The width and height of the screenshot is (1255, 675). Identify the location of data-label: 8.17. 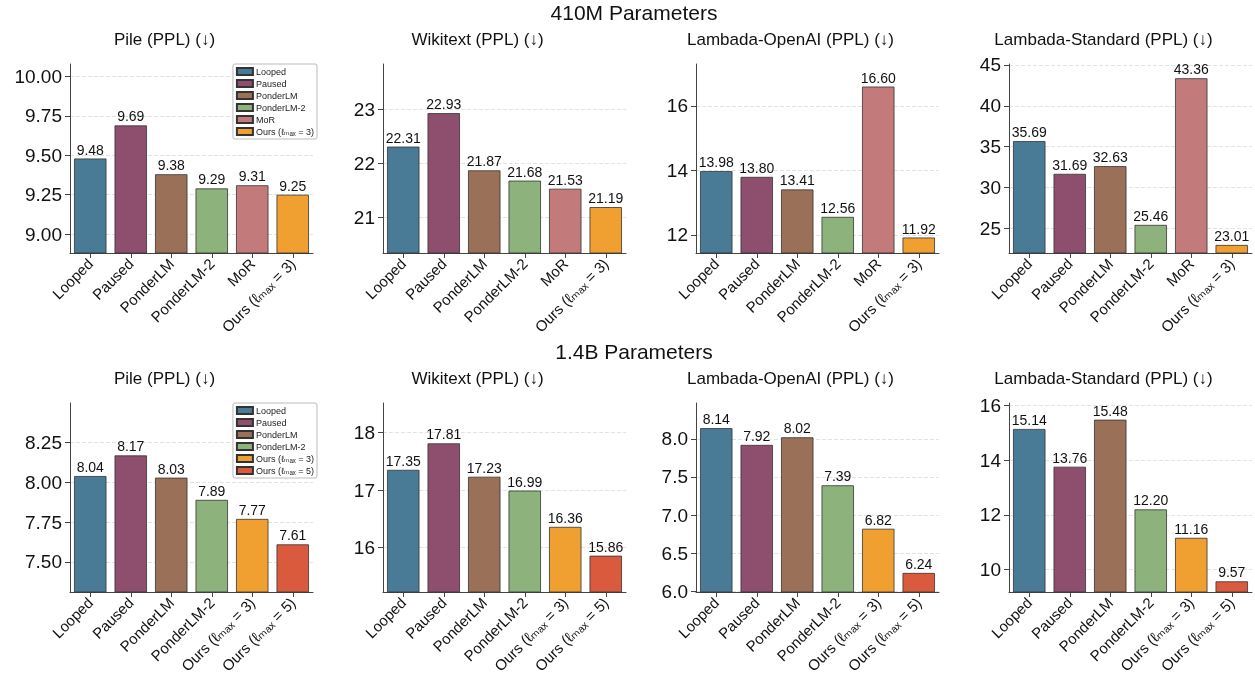
(131, 446).